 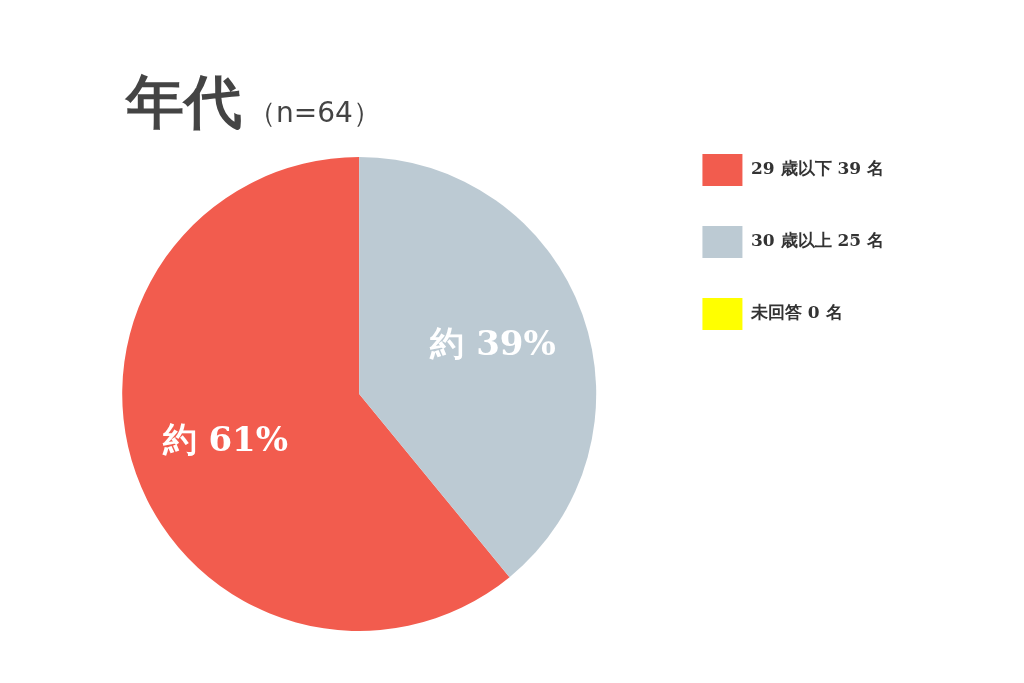 What do you see at coordinates (314, 112) in the screenshot?
I see `chart-subtitle: （n=64）` at bounding box center [314, 112].